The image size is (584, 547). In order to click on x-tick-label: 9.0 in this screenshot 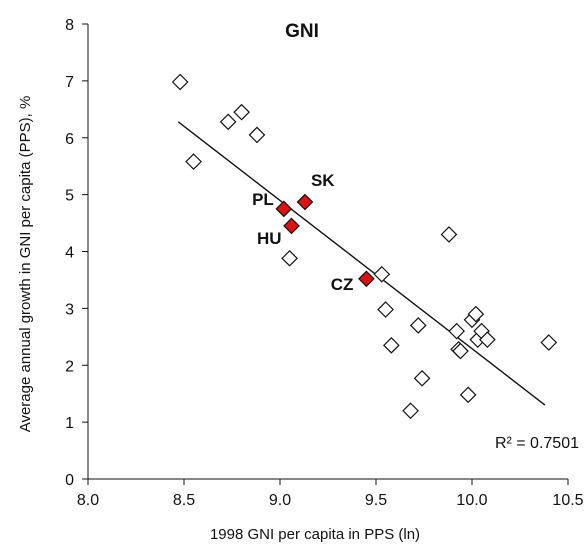, I will do `click(280, 500)`.